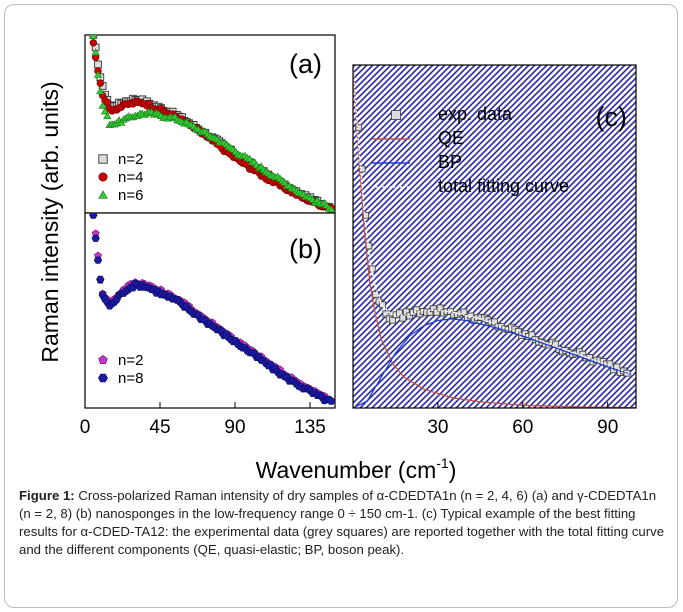 The height and width of the screenshot is (612, 683). Describe the element at coordinates (442, 463) in the screenshot. I see `x-axis-label-sup: -1` at that location.